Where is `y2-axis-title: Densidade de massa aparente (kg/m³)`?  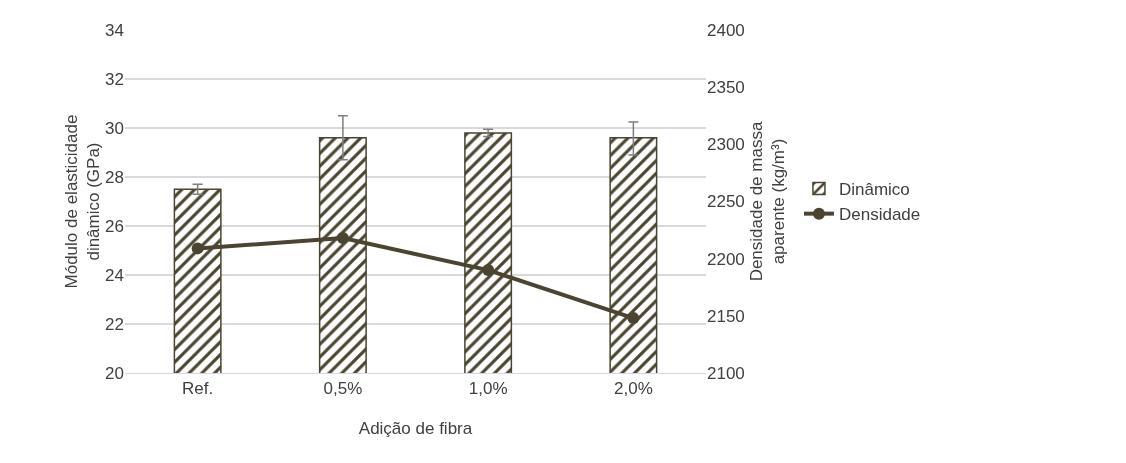
y2-axis-title: Densidade de massa aparente (kg/m³) is located at coordinates (767, 201).